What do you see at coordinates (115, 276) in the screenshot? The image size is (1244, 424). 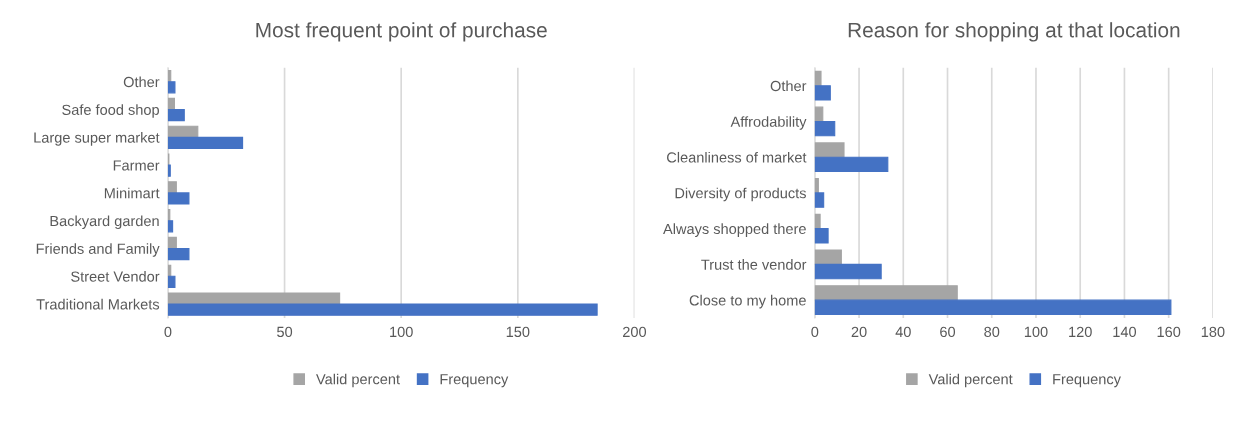 I see `y-tick-label: Street Vendor` at bounding box center [115, 276].